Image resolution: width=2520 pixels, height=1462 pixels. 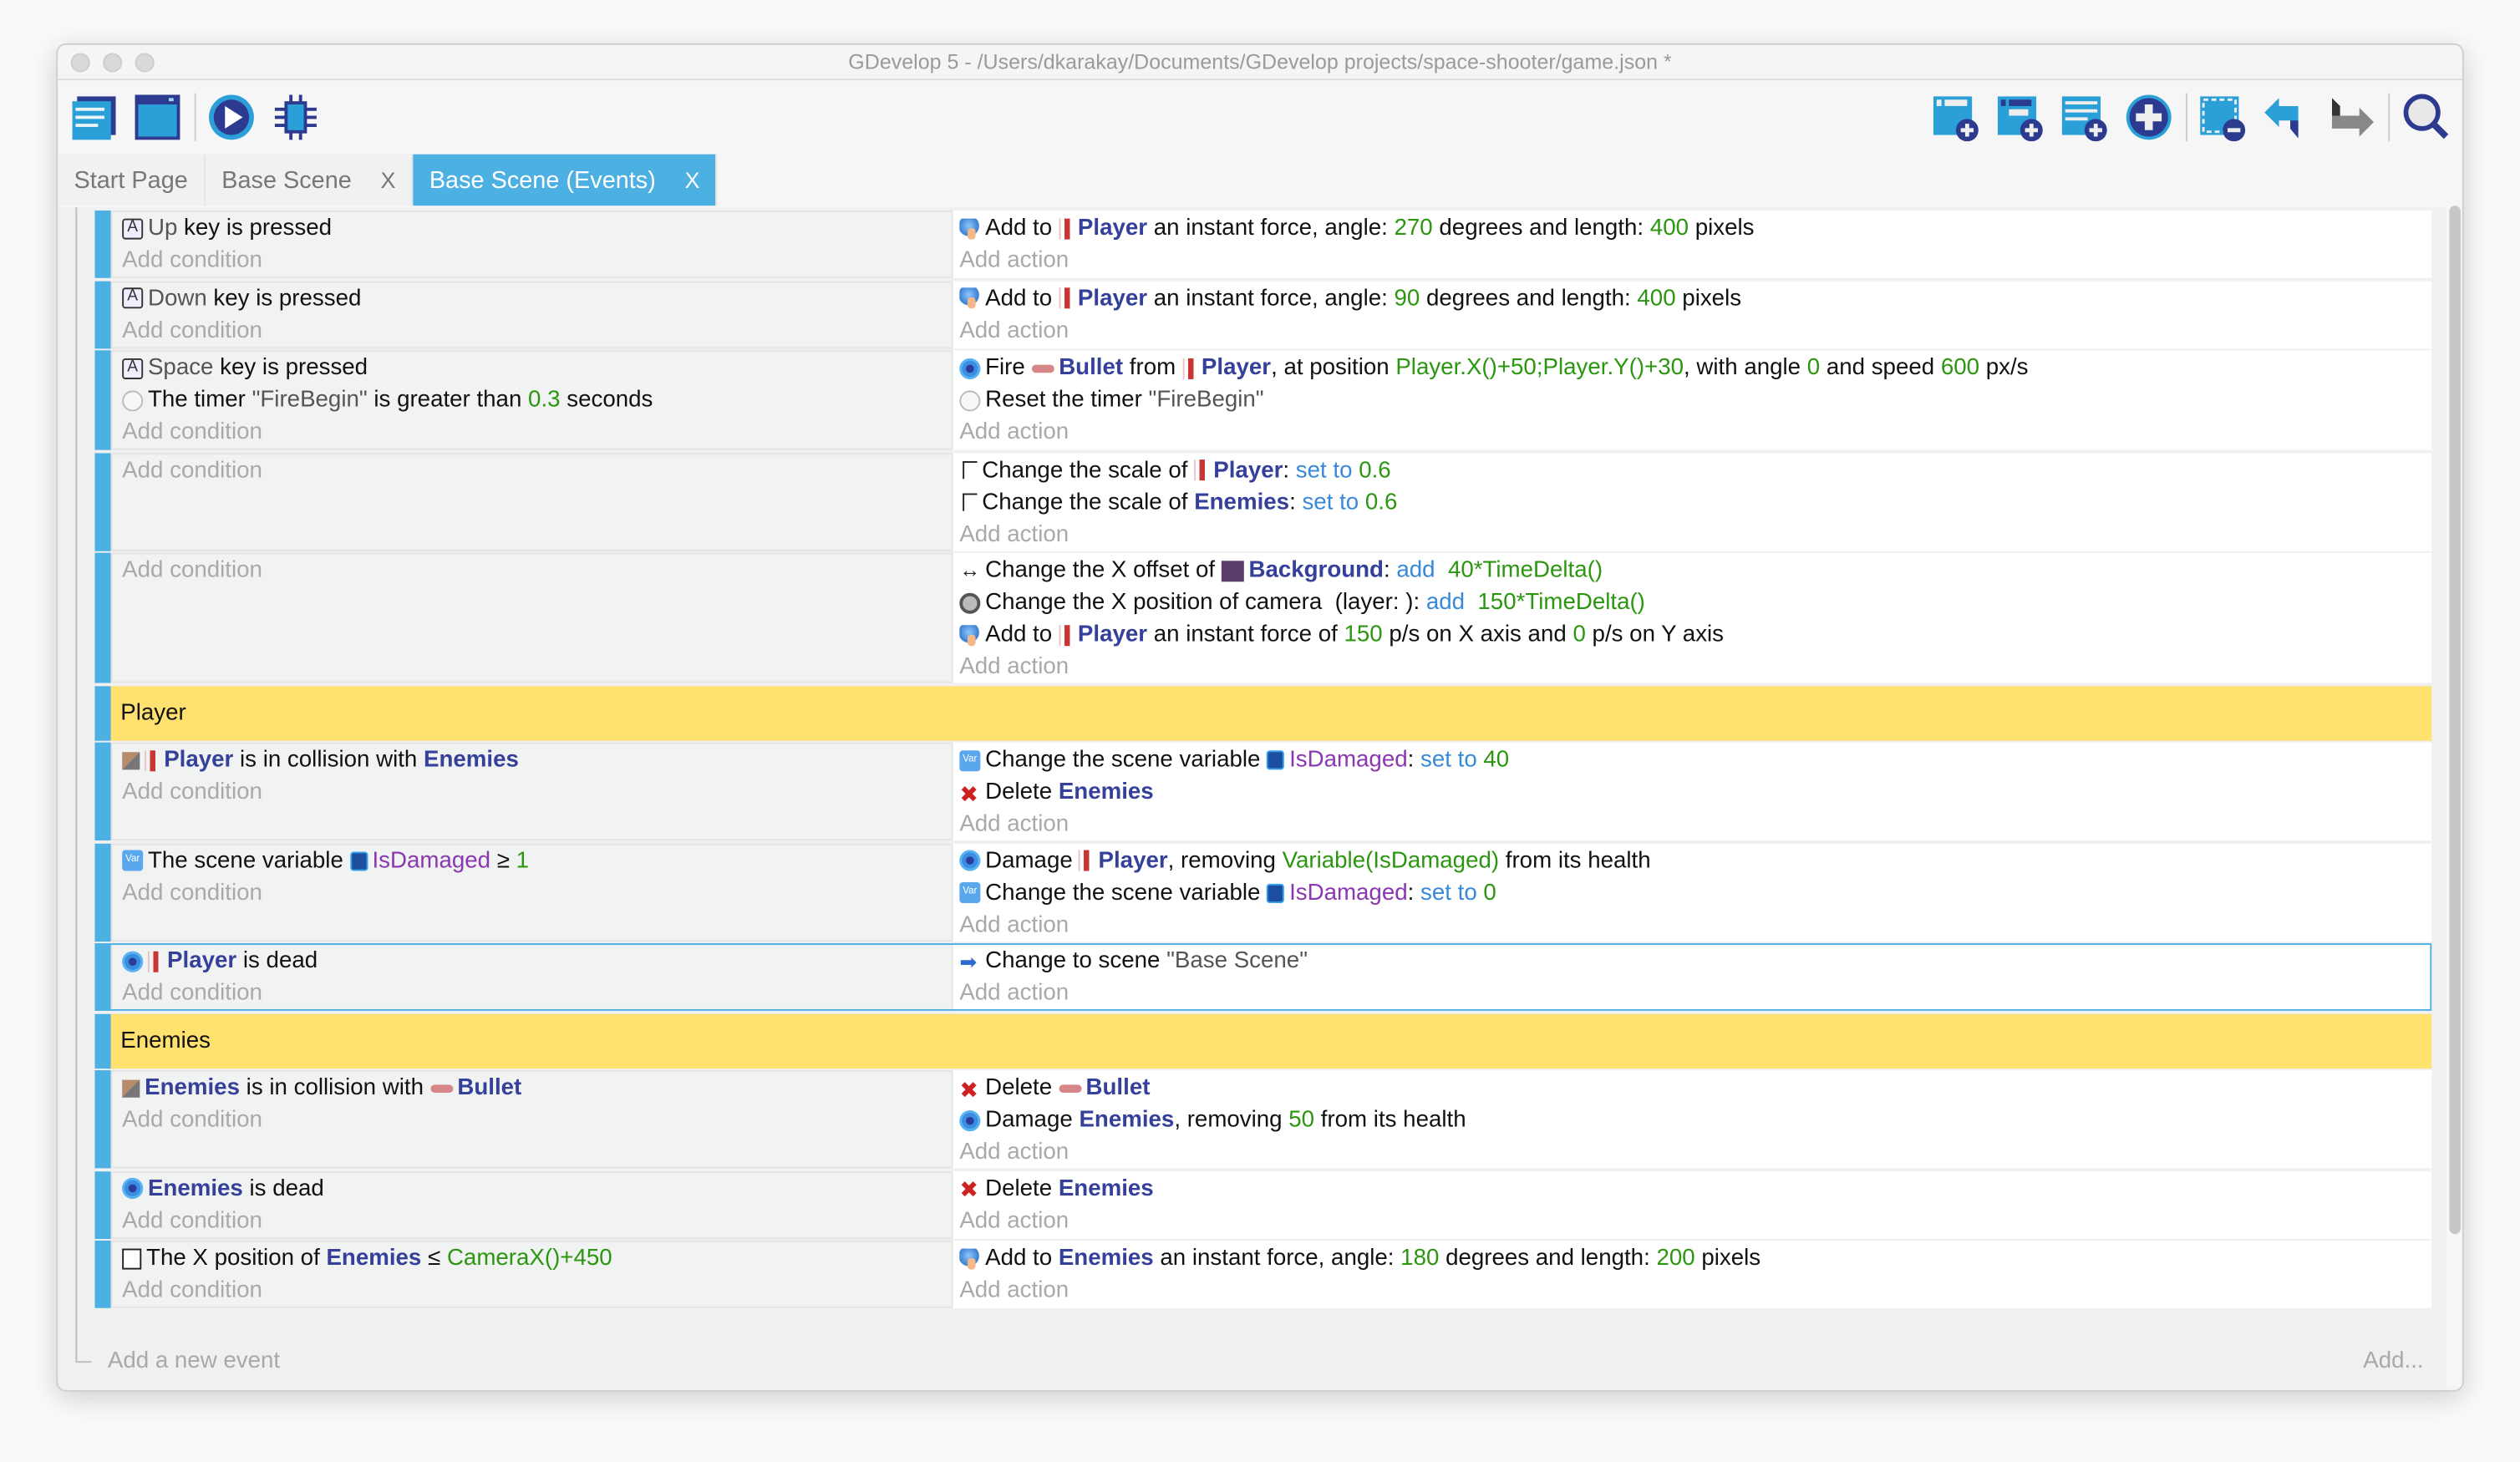 What do you see at coordinates (1692, 502) in the screenshot?
I see `action-instruction: Change the scale of Enemies: set to 0.6` at bounding box center [1692, 502].